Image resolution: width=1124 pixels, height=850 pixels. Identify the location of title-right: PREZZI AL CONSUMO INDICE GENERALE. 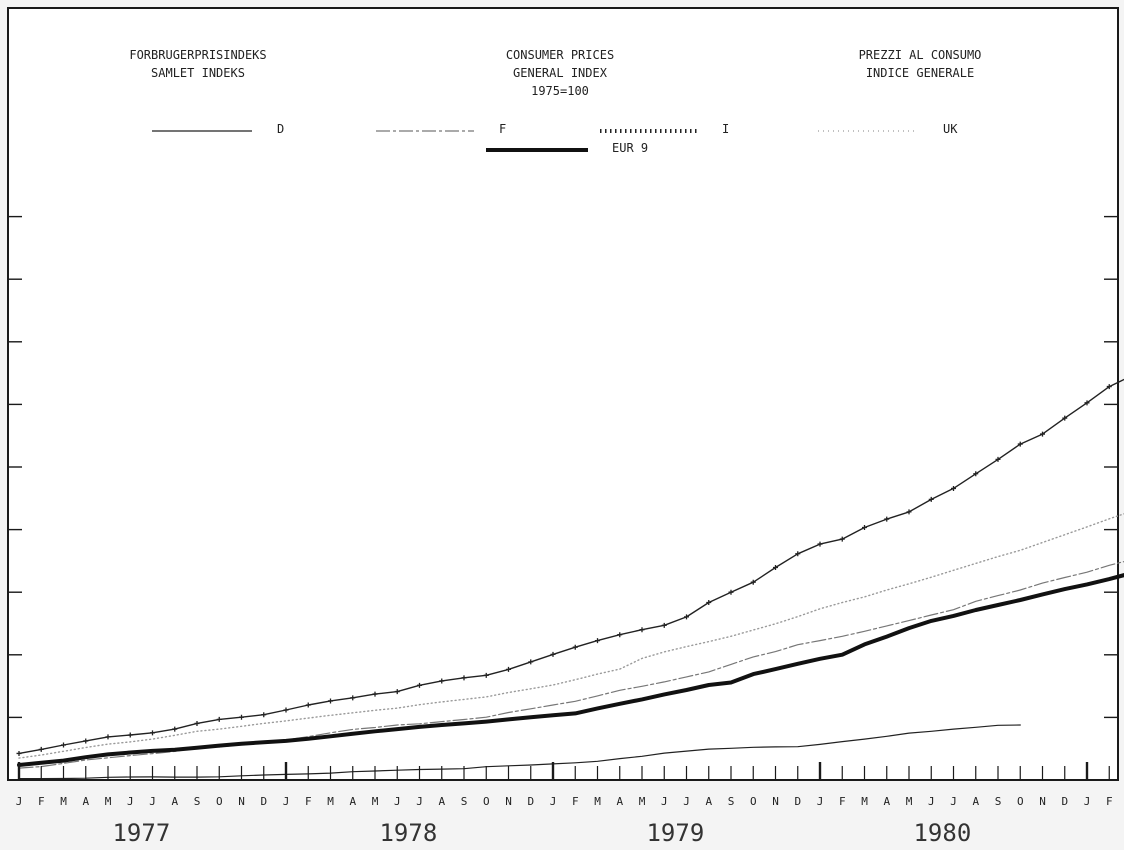
(920, 64).